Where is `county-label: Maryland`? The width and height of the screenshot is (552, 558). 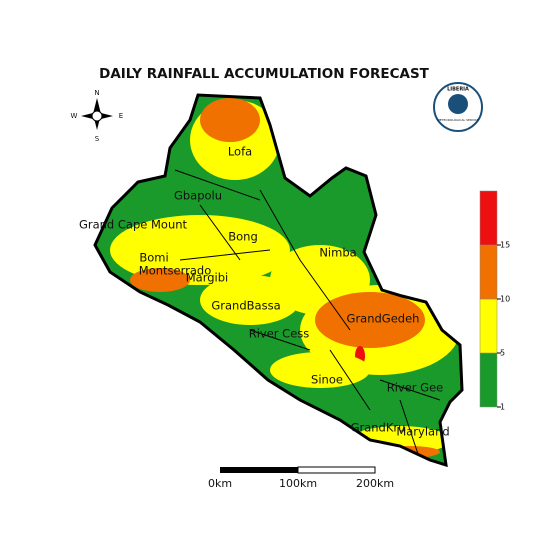
county-label: Maryland is located at coordinates (422, 432).